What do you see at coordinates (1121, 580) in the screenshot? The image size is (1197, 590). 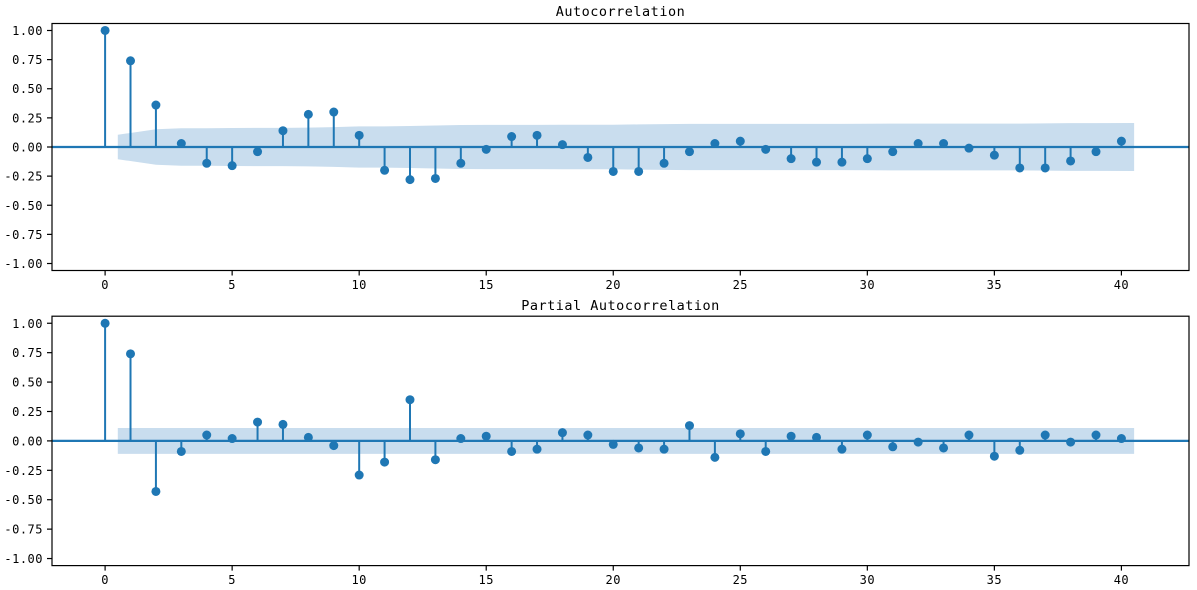 I see `x-tick-label: 40` at bounding box center [1121, 580].